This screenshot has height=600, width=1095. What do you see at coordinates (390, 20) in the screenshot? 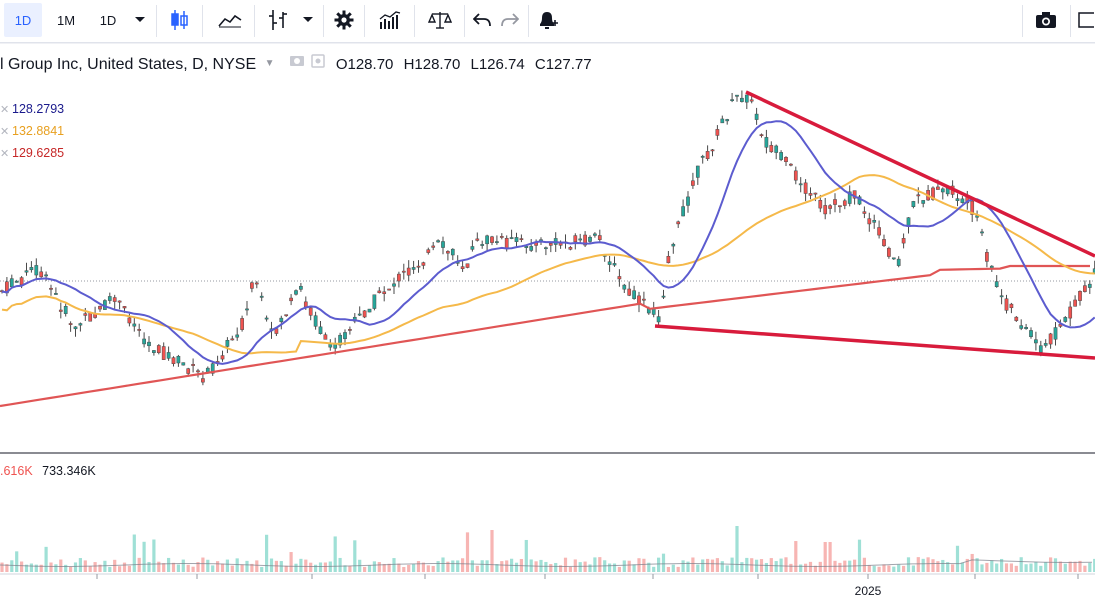
I see `indicators-icon` at bounding box center [390, 20].